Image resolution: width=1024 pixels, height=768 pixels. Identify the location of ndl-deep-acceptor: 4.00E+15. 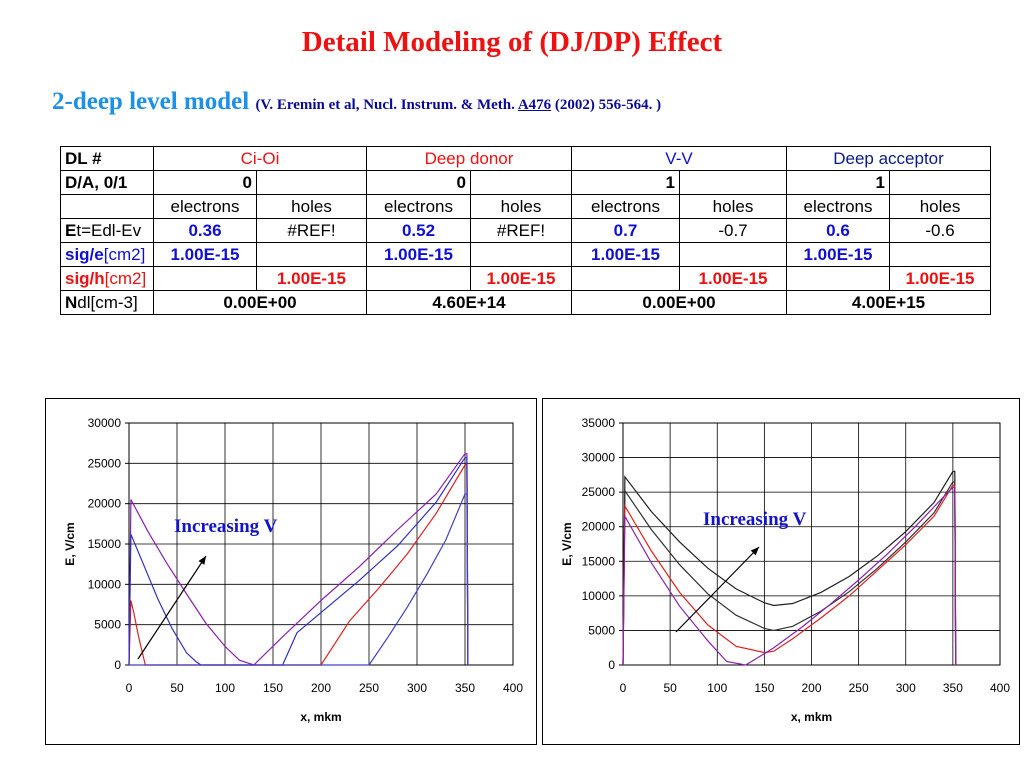
(888, 302).